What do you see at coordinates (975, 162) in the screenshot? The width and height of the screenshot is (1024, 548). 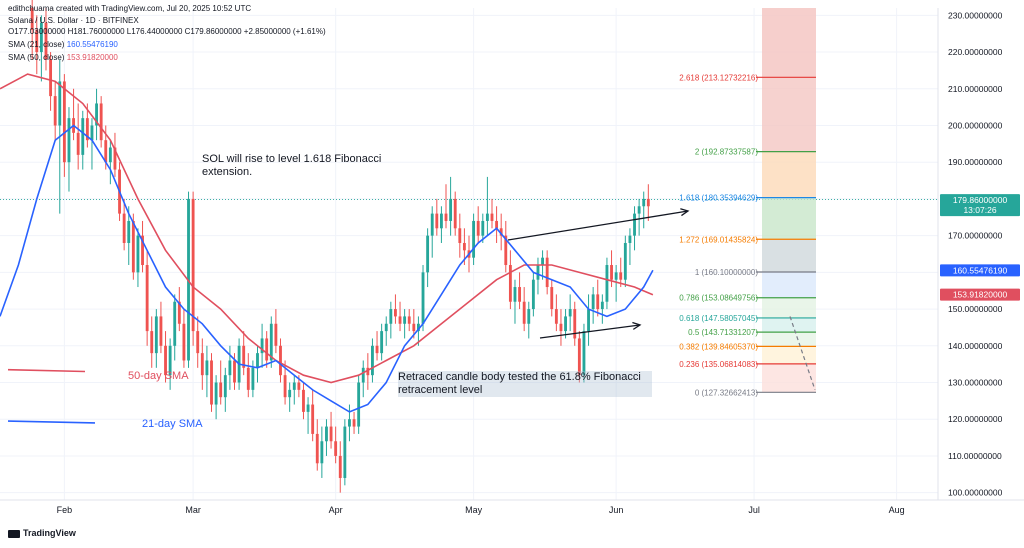 I see `price-tick-label: 190.00000000` at bounding box center [975, 162].